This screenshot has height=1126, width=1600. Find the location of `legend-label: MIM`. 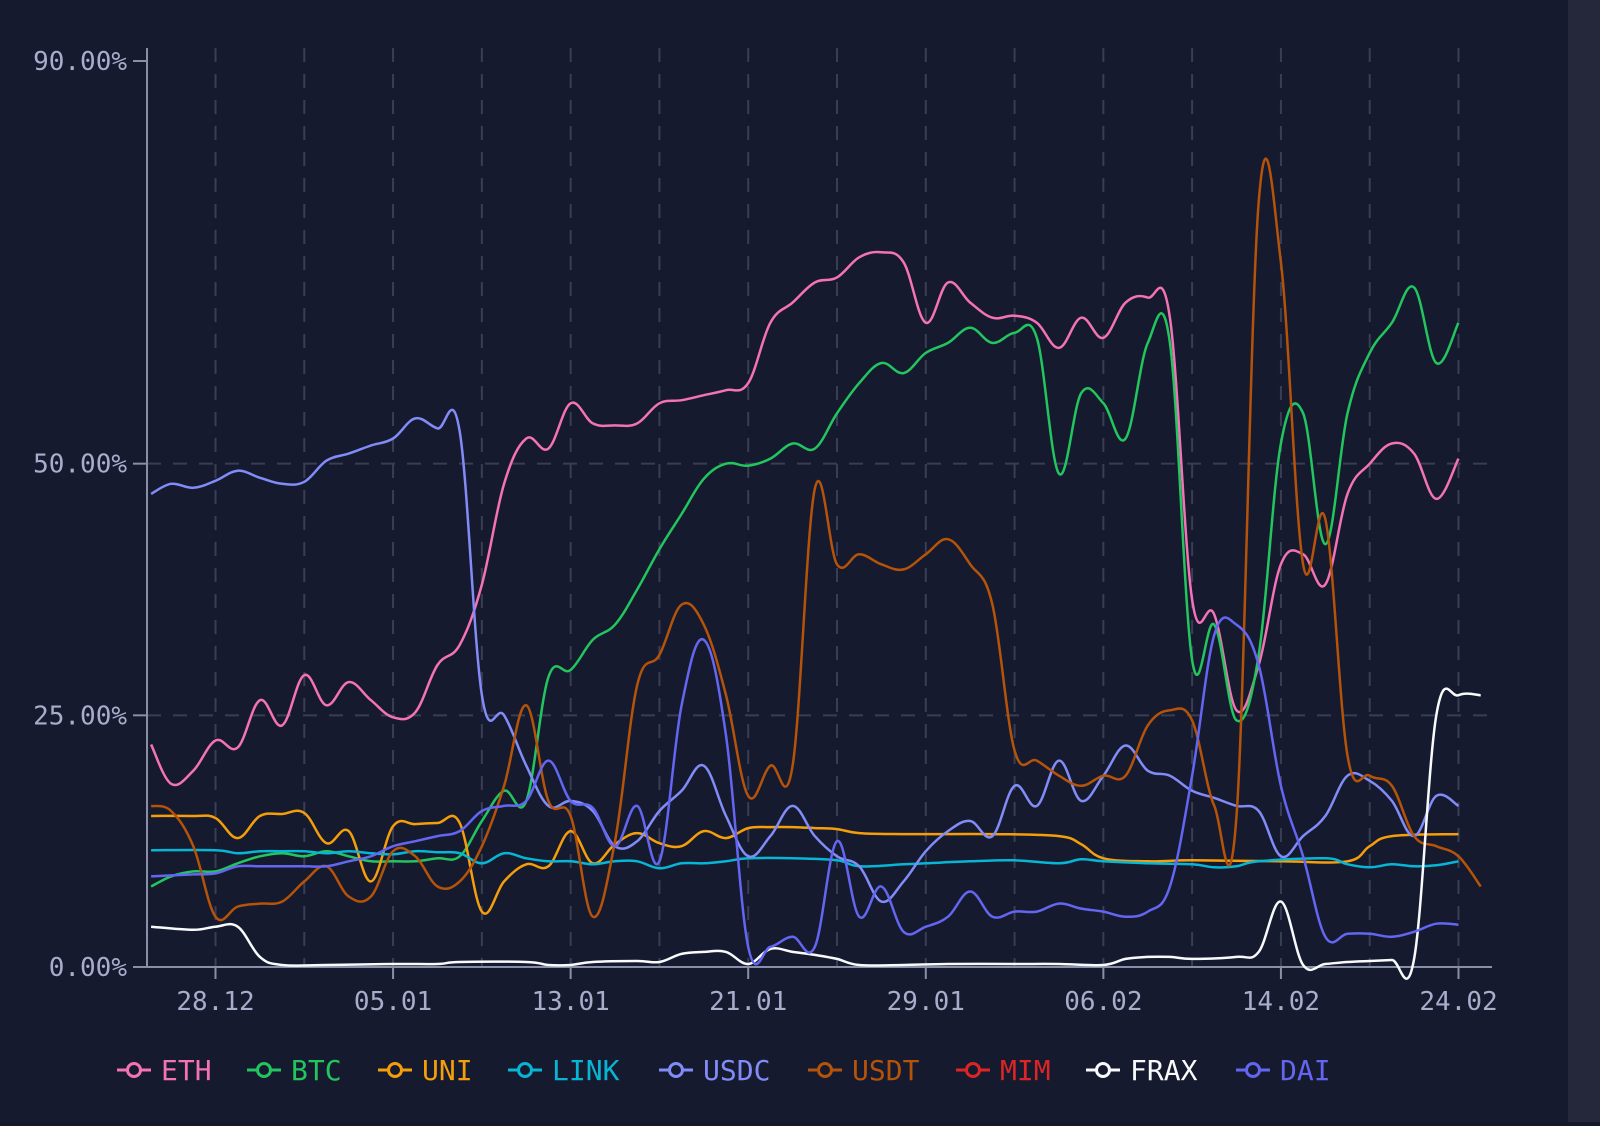

legend-label: MIM is located at coordinates (1025, 1070).